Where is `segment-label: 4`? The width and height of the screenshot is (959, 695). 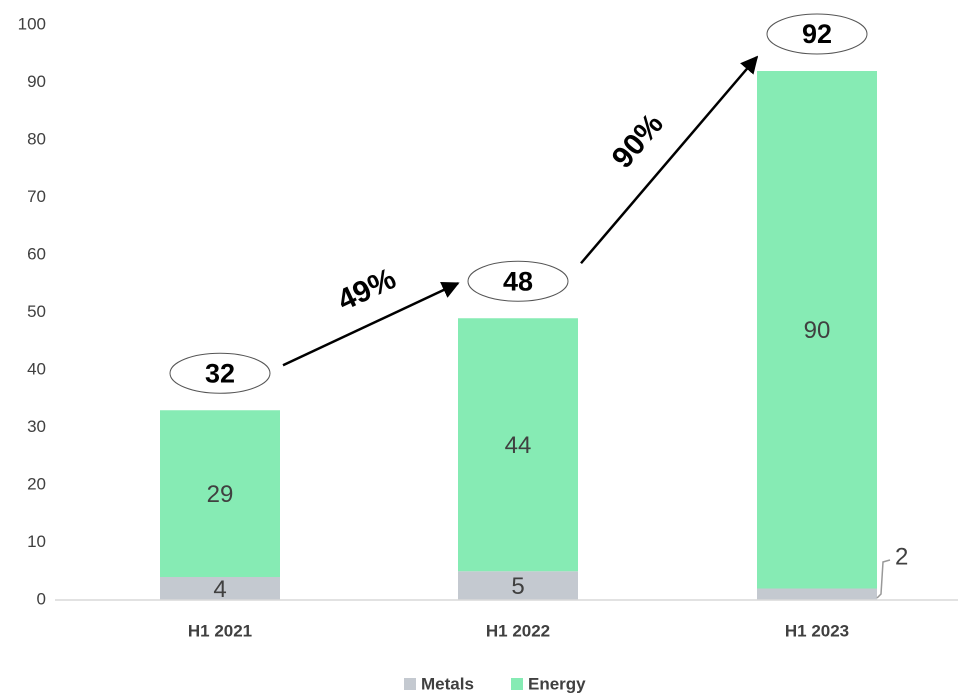 segment-label: 4 is located at coordinates (219, 589).